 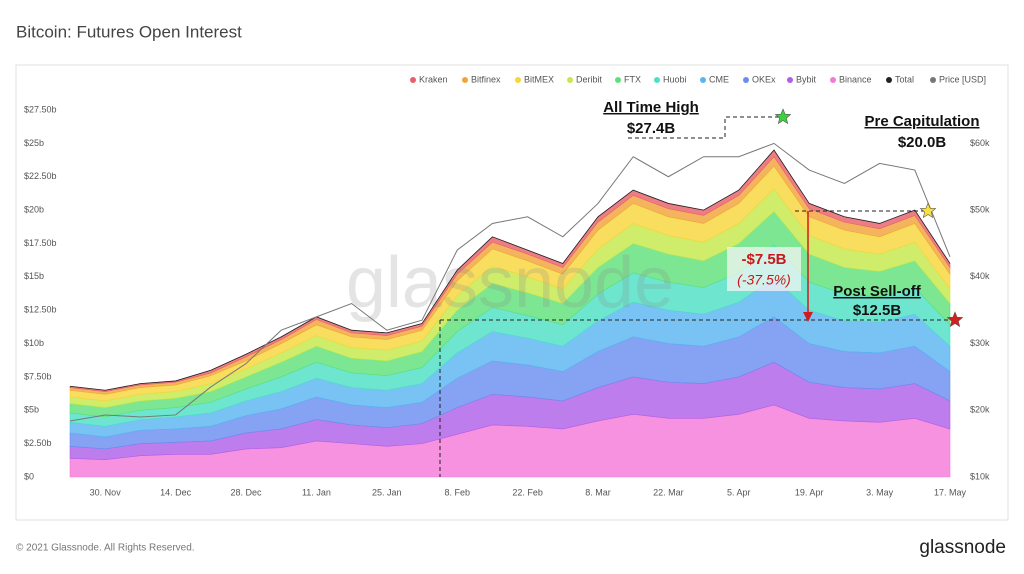 What do you see at coordinates (40, 176) in the screenshot?
I see `y-tick-label: $22.50b` at bounding box center [40, 176].